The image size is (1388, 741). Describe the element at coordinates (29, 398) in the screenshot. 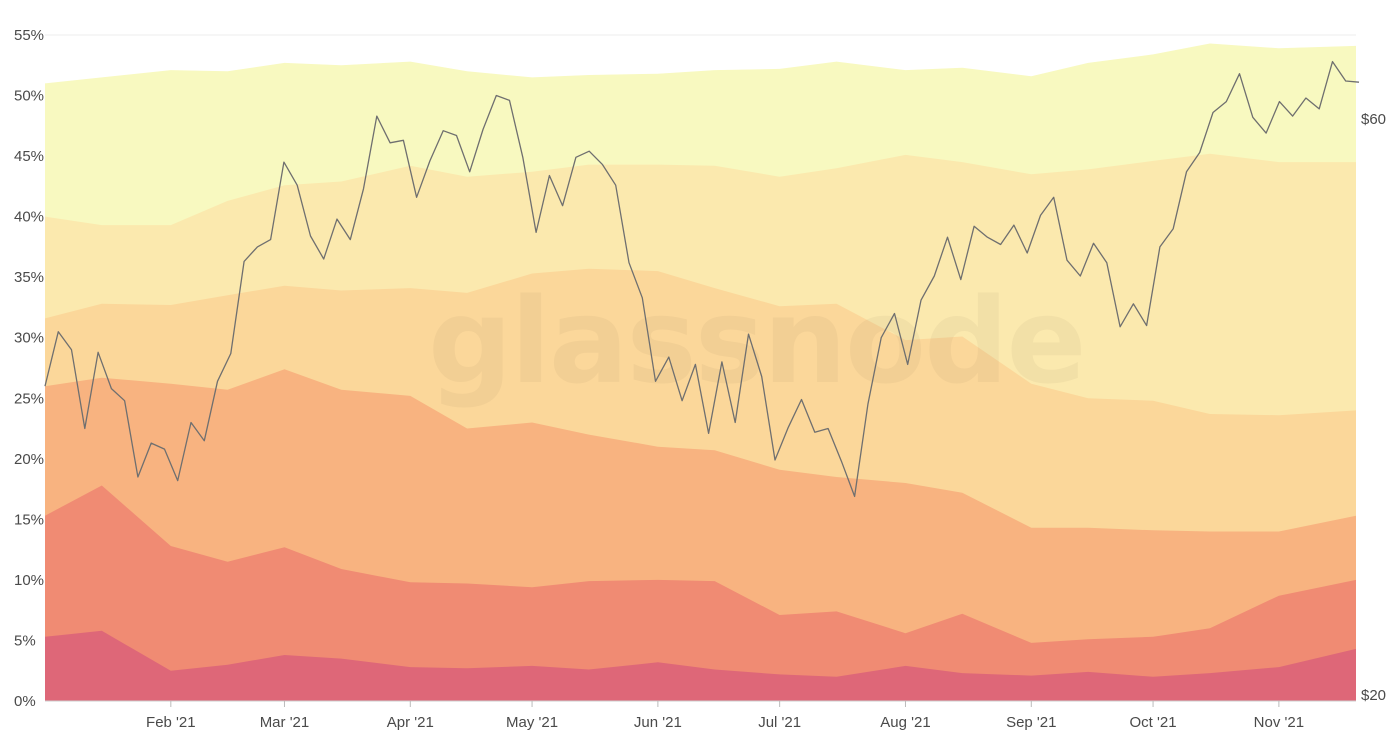

I see `y-tick-label: 25%` at that location.